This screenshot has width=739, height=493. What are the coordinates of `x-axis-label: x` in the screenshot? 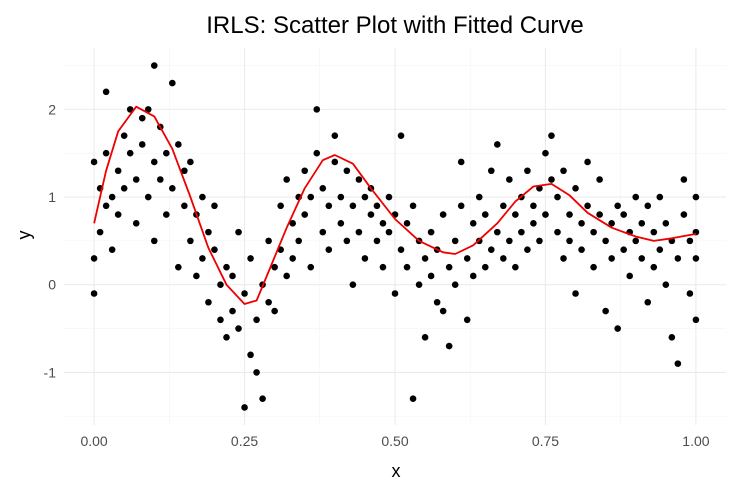 It's located at (396, 471).